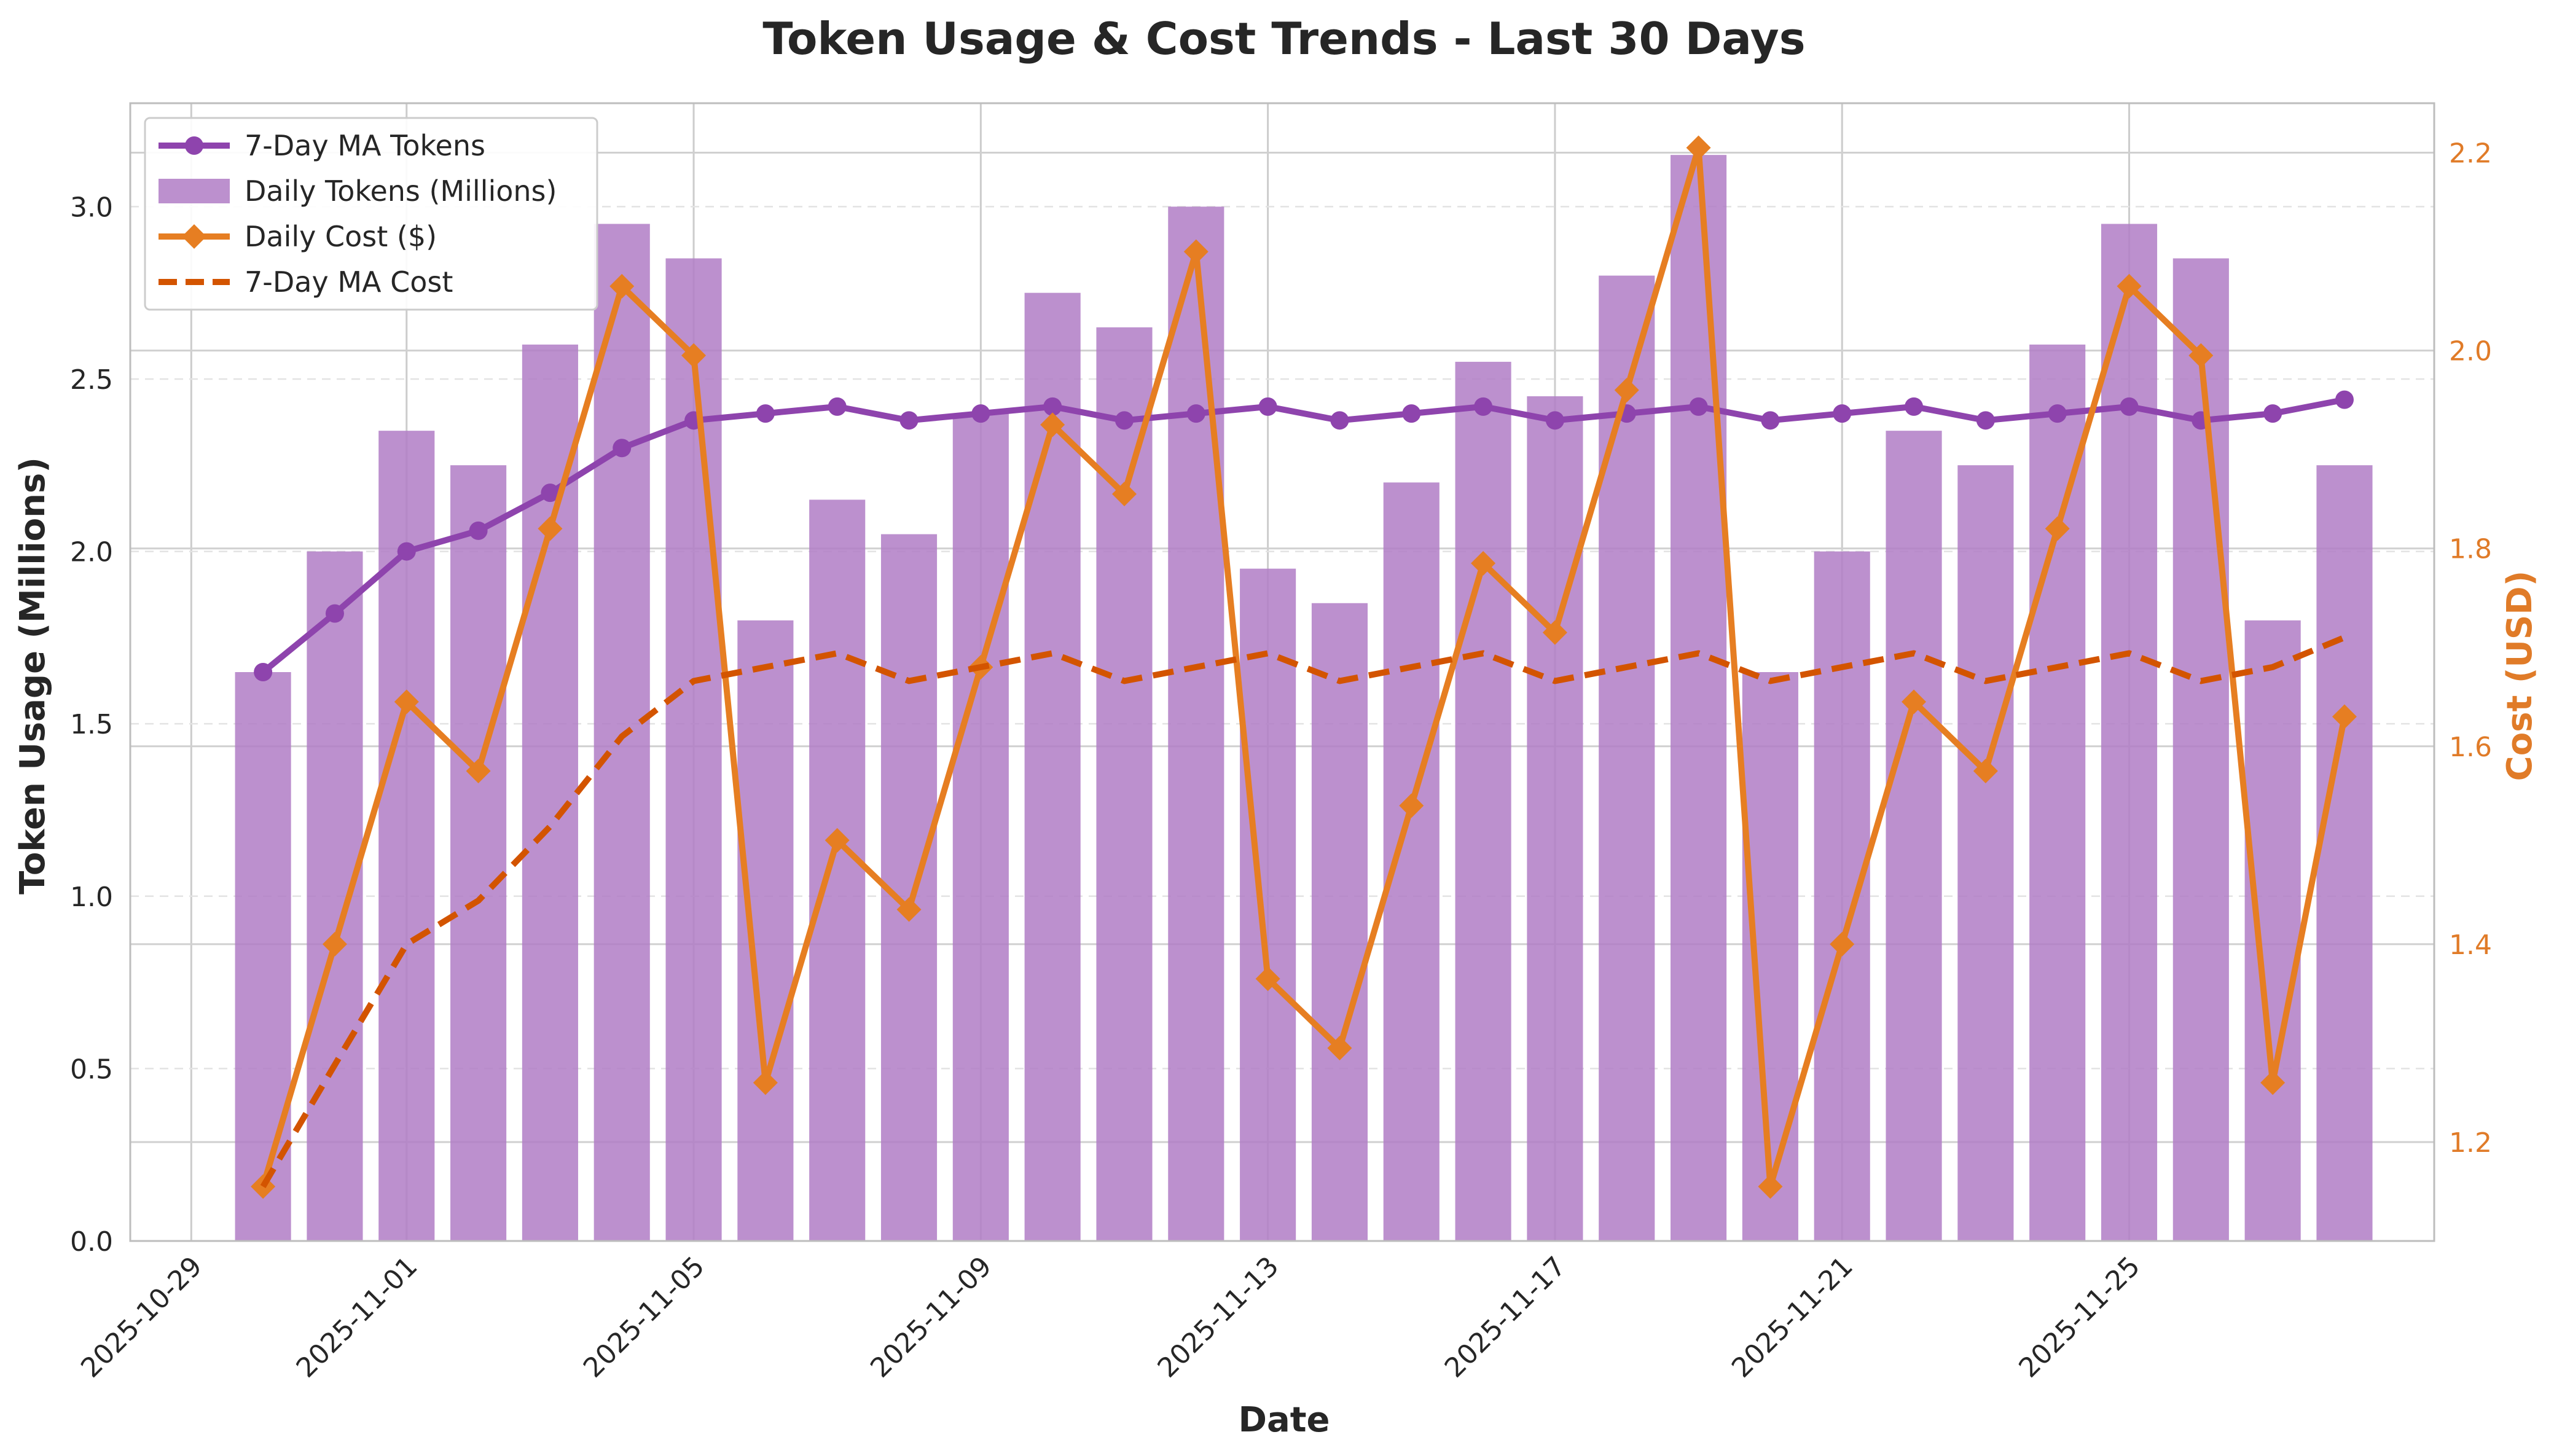 Image resolution: width=2562 pixels, height=1456 pixels. I want to click on legend-box, so click(371, 214).